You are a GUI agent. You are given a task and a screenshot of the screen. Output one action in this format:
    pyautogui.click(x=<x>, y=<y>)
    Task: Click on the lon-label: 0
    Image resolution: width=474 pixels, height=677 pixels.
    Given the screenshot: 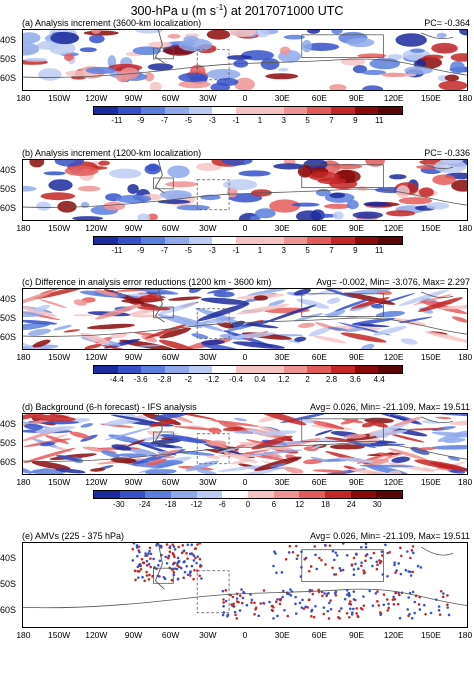 What is the action you would take?
    pyautogui.click(x=245, y=635)
    